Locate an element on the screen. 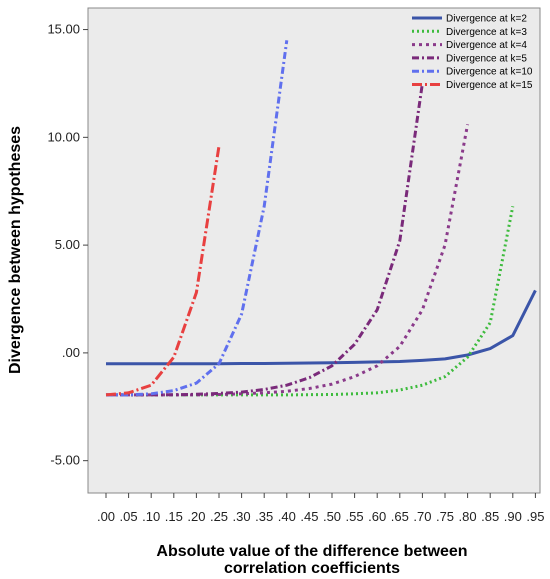 Image resolution: width=550 pixels, height=579 pixels. y-tick-label: -5.00 is located at coordinates (65, 460).